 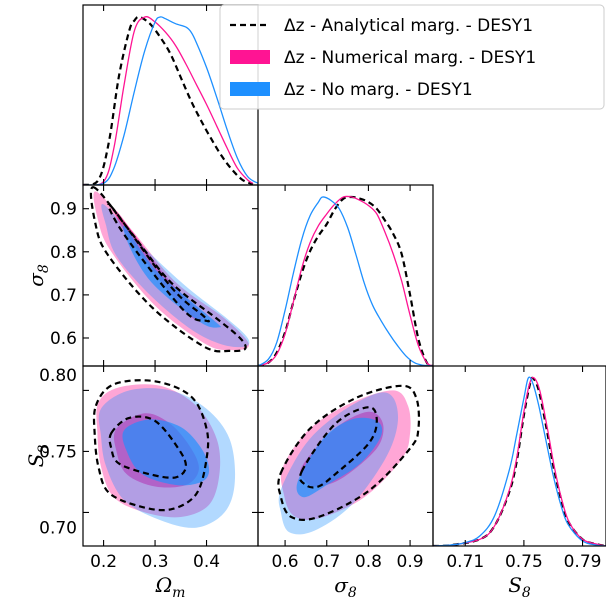 I want to click on panel-s8-marginal, so click(x=345, y=275).